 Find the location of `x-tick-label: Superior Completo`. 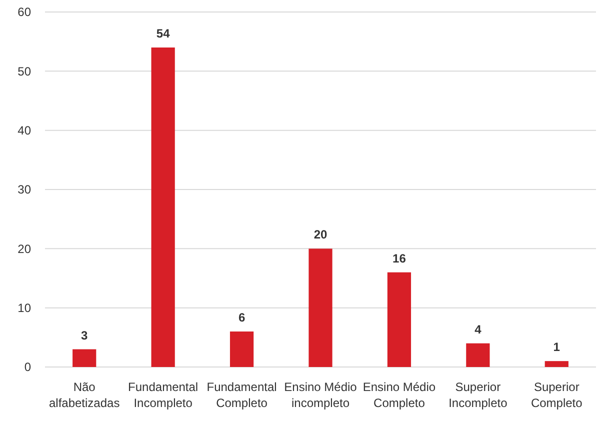

x-tick-label: Superior Completo is located at coordinates (556, 395).